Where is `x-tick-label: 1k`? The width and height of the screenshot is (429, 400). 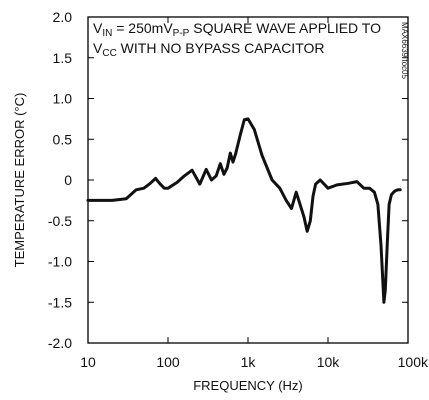
x-tick-label: 1k is located at coordinates (249, 362).